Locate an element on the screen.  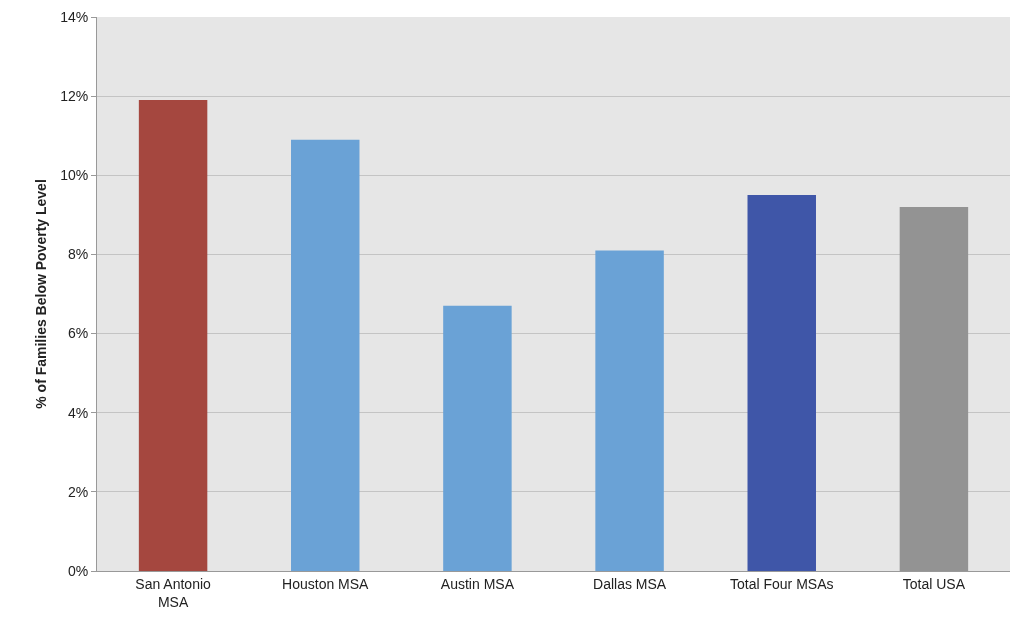
y-tick-label: 4% is located at coordinates (78, 412).